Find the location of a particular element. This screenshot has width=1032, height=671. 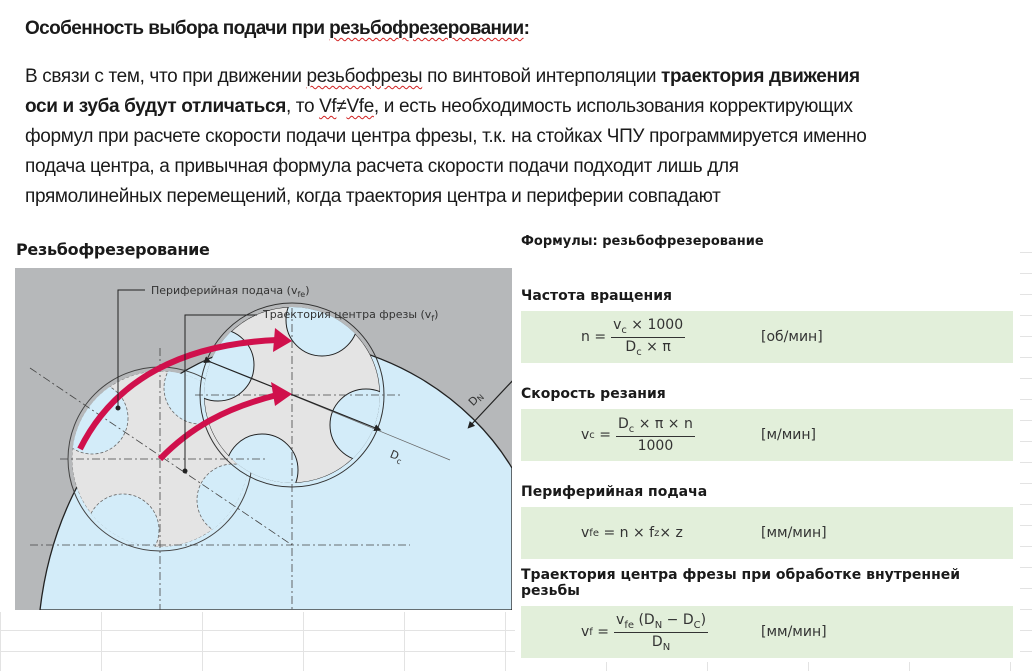

spellcheck-word: Vfe is located at coordinates (360, 106).